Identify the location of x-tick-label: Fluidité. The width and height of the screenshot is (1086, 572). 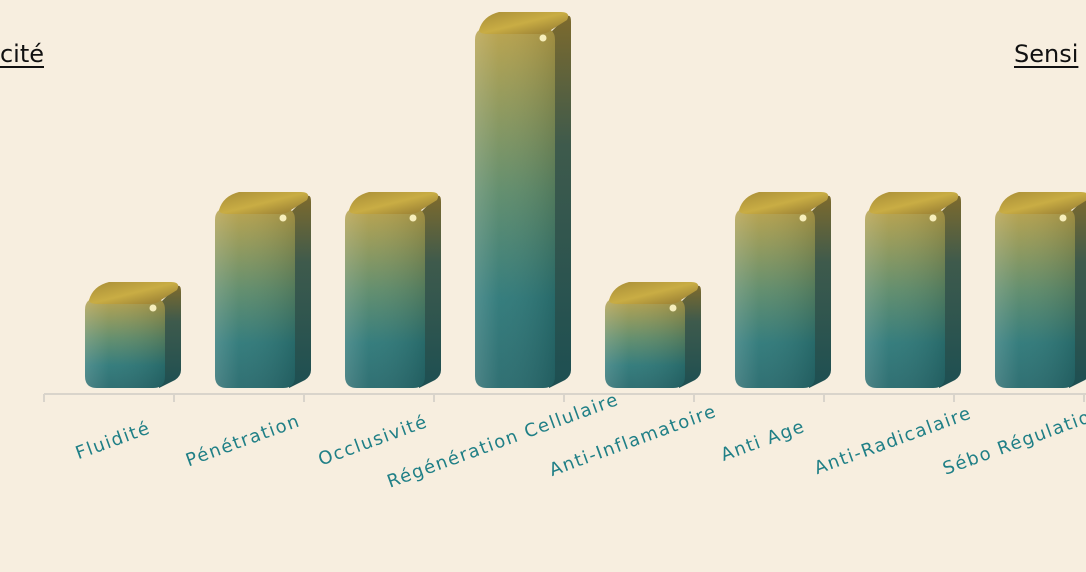
(113, 441).